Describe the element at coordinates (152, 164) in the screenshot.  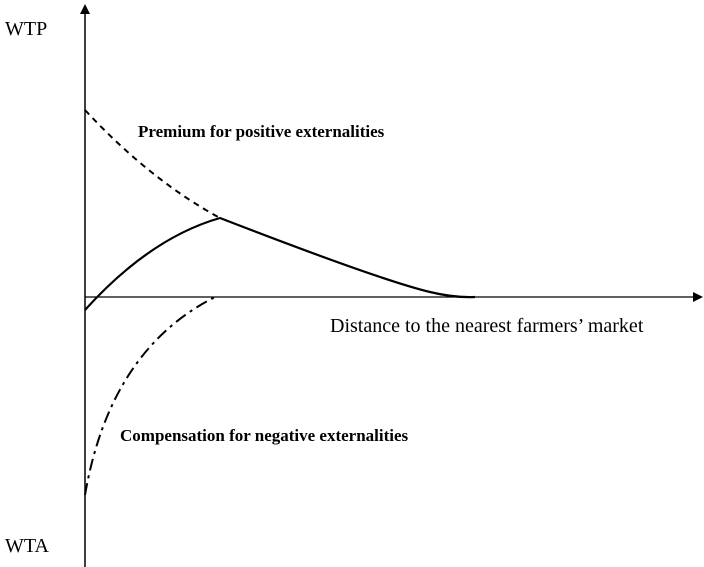
I see `premium-curve` at that location.